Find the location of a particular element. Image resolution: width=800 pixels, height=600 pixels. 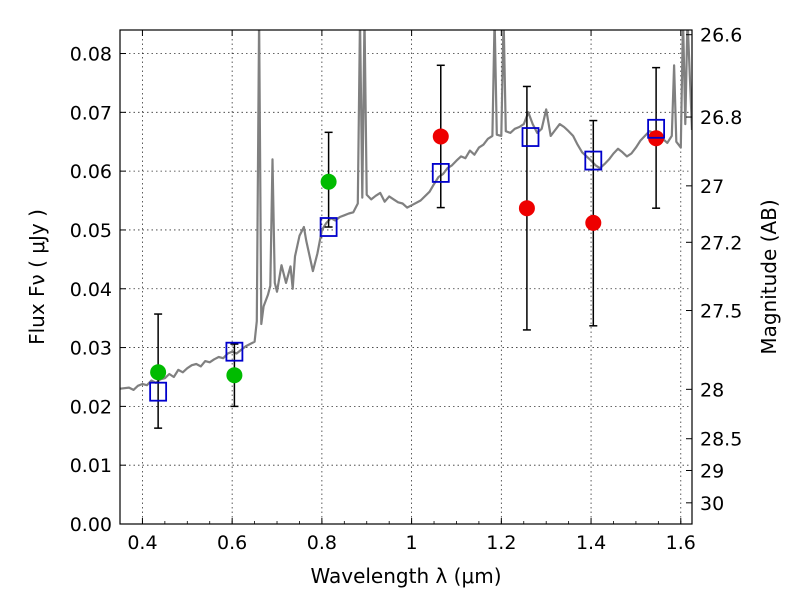

x-tick-label: 0.8 is located at coordinates (322, 543).